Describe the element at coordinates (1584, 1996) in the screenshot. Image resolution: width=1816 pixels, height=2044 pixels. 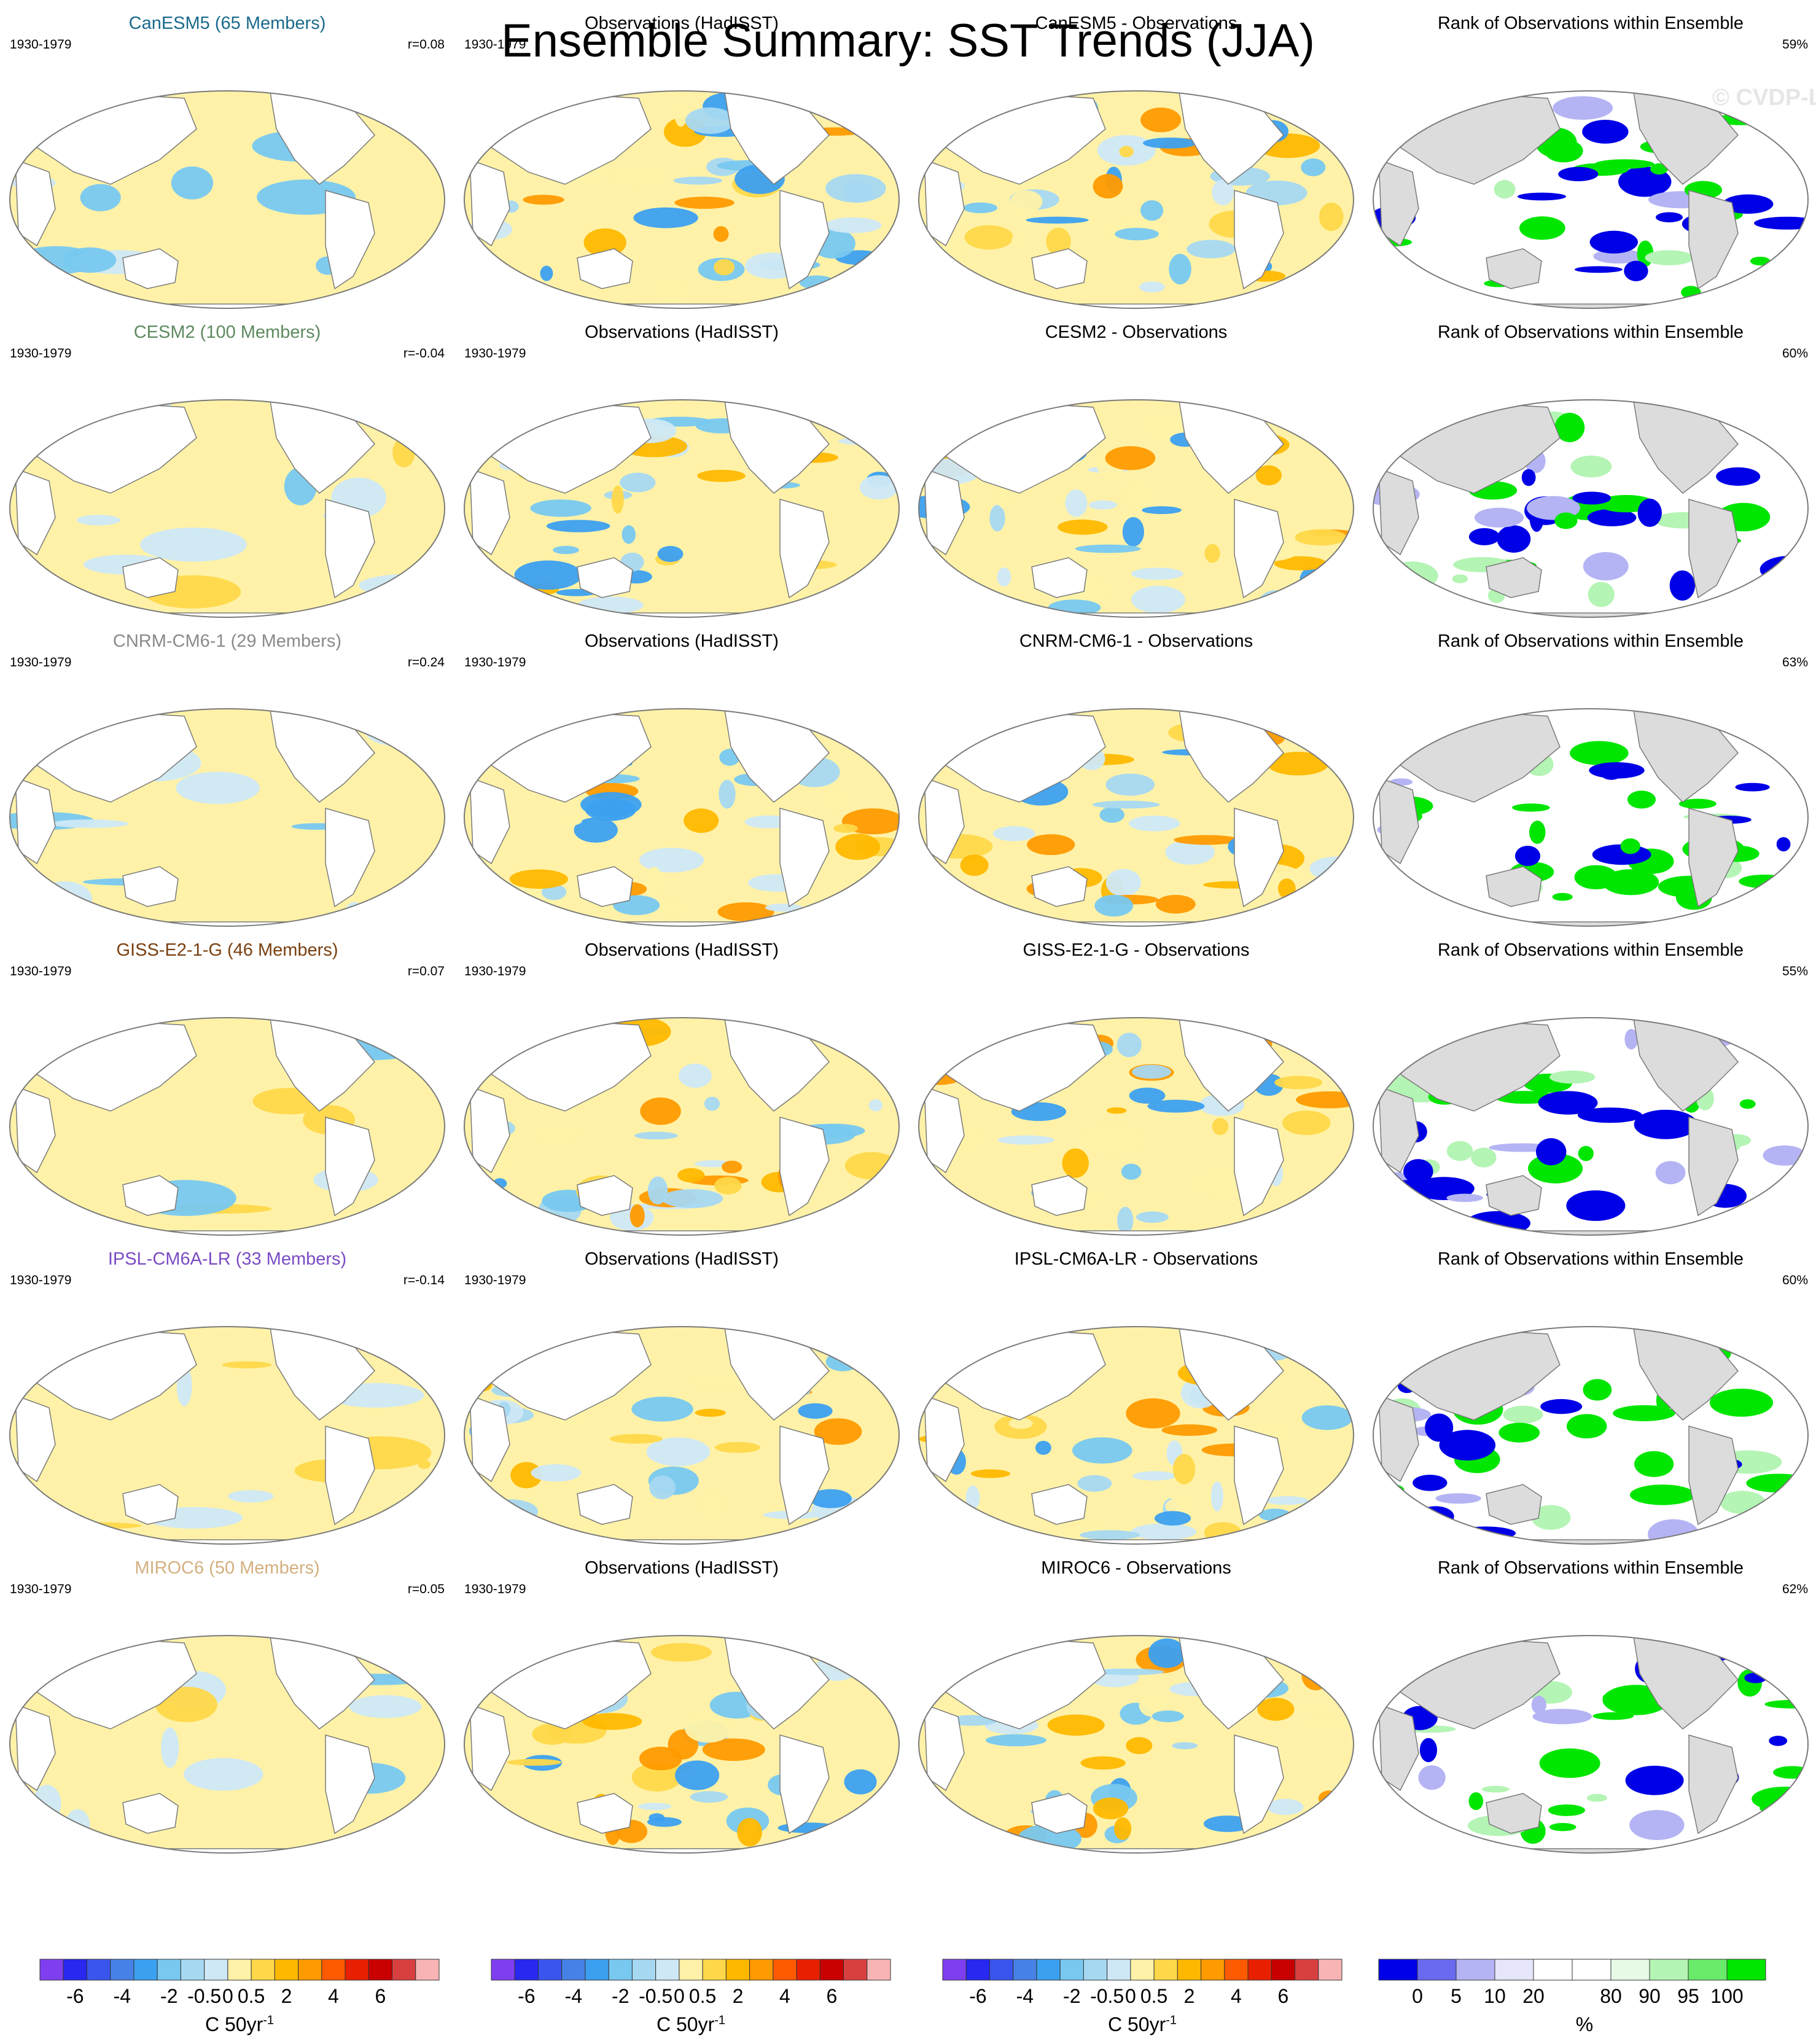
I see `colorbar-rank: 0 5 10 20 80 90 95 100%` at that location.